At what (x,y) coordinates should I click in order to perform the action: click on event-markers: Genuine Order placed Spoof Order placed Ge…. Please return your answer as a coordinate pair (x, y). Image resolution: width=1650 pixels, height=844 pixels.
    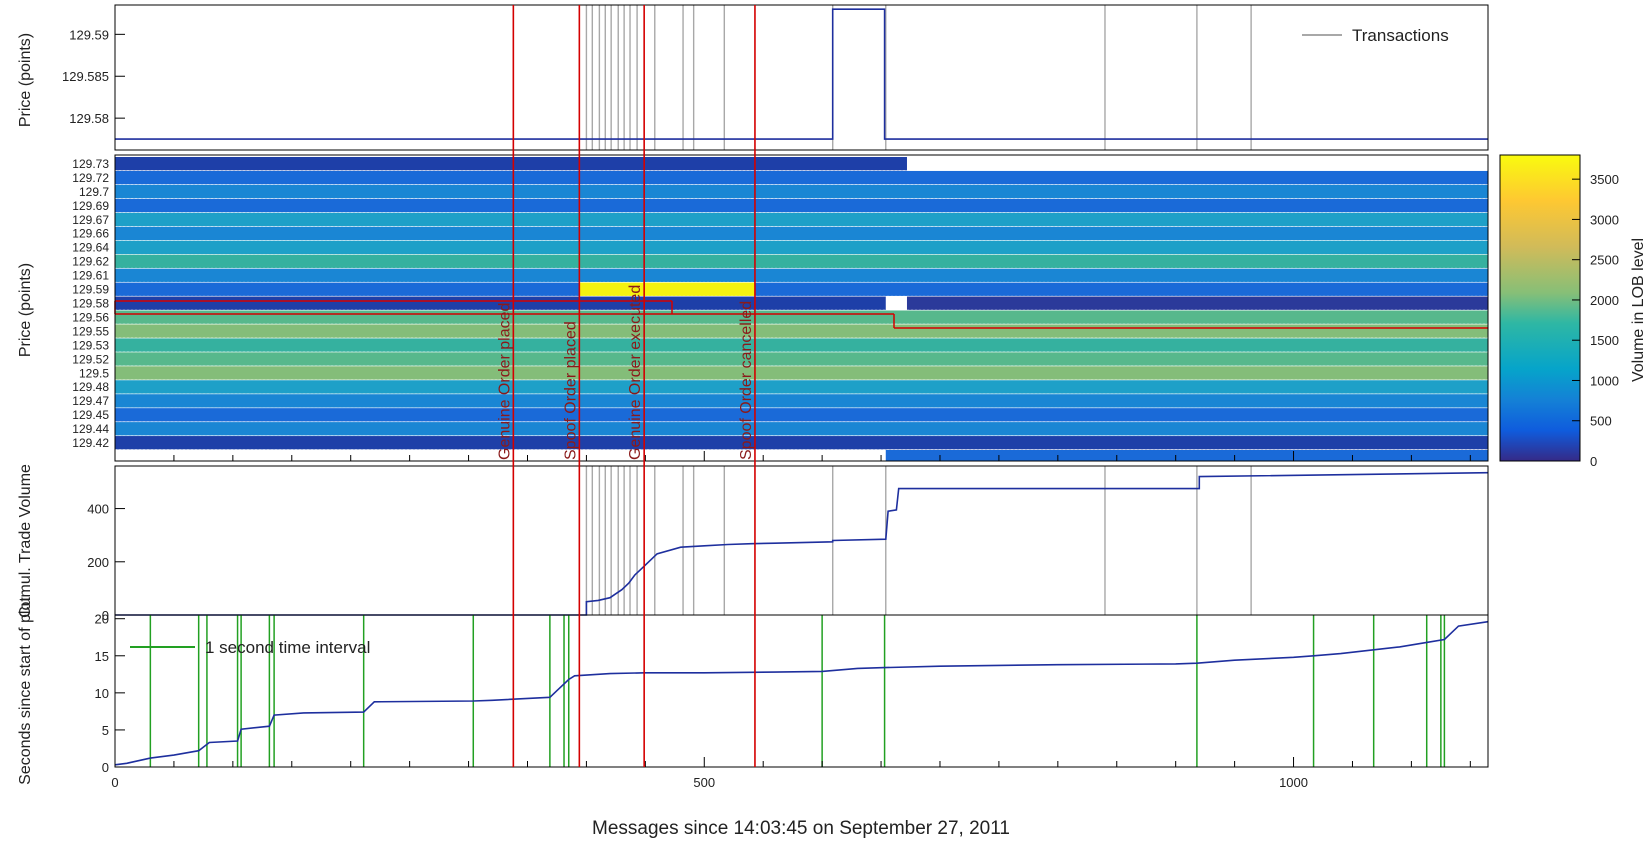
    Looking at the image, I should click on (626, 386).